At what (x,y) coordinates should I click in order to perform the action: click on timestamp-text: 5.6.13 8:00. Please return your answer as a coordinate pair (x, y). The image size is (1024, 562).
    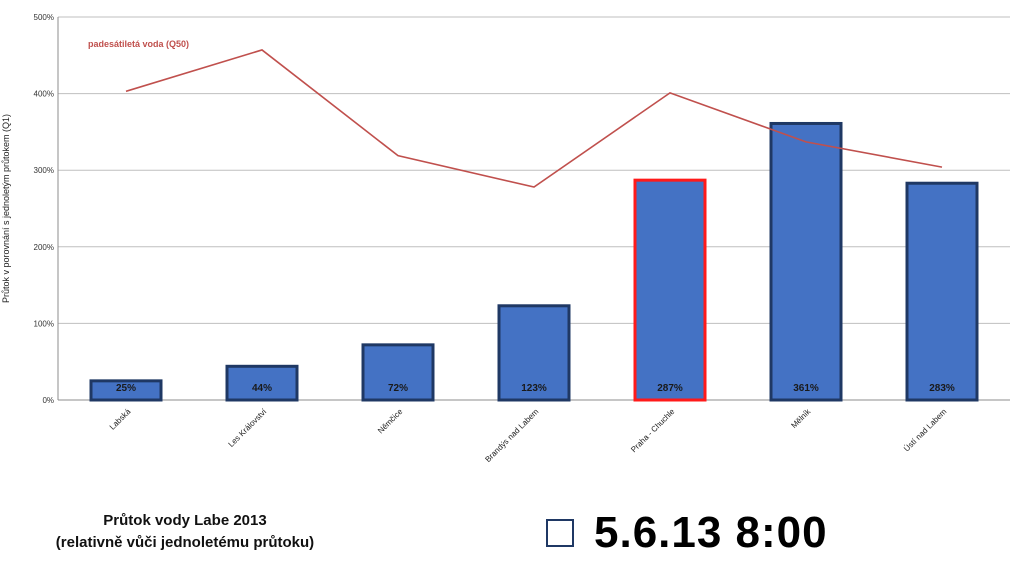
    Looking at the image, I should click on (711, 532).